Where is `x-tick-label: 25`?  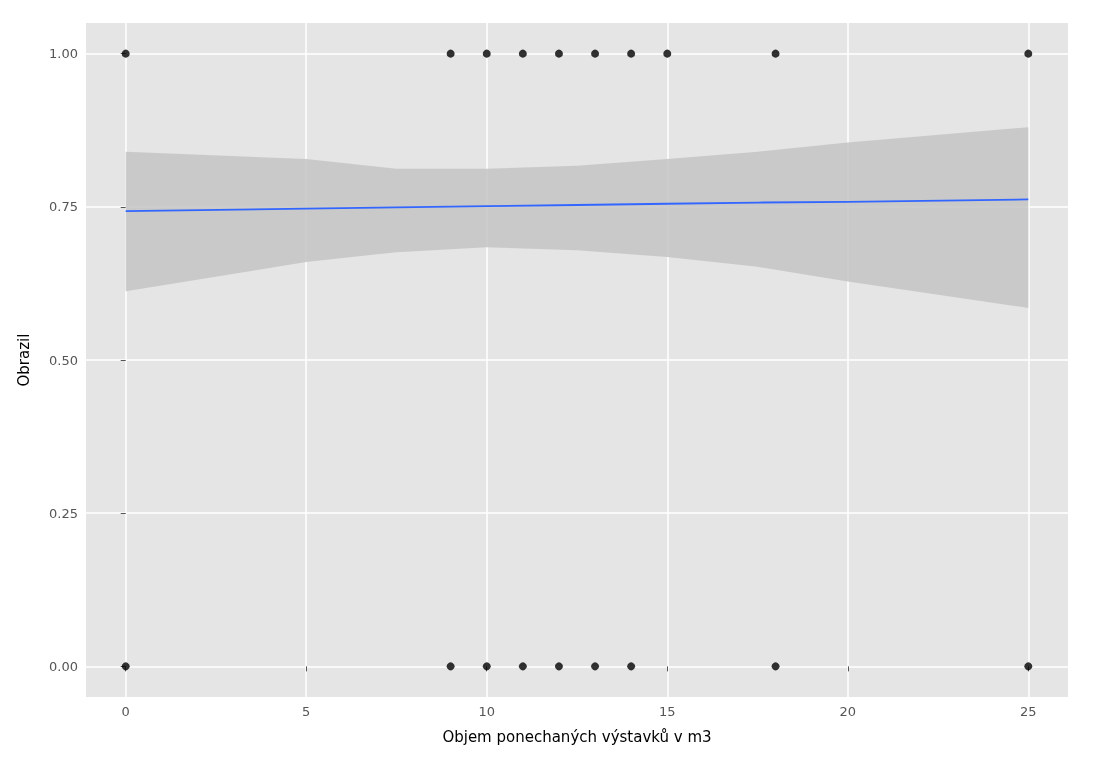
x-tick-label: 25 is located at coordinates (1028, 711).